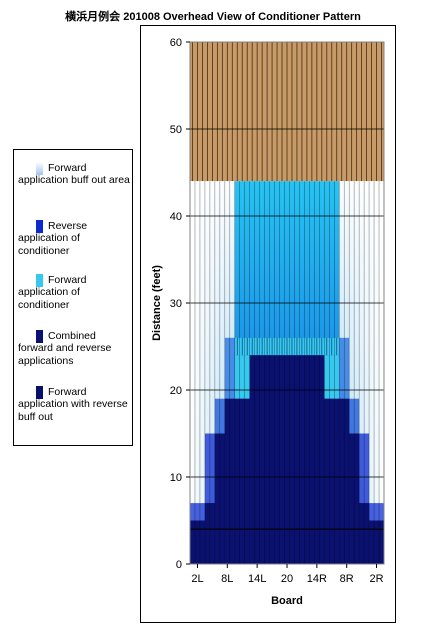 Image resolution: width=426 pixels, height=640 pixels. What do you see at coordinates (157, 303) in the screenshot?
I see `y-axis-title: Distance (feet)` at bounding box center [157, 303].